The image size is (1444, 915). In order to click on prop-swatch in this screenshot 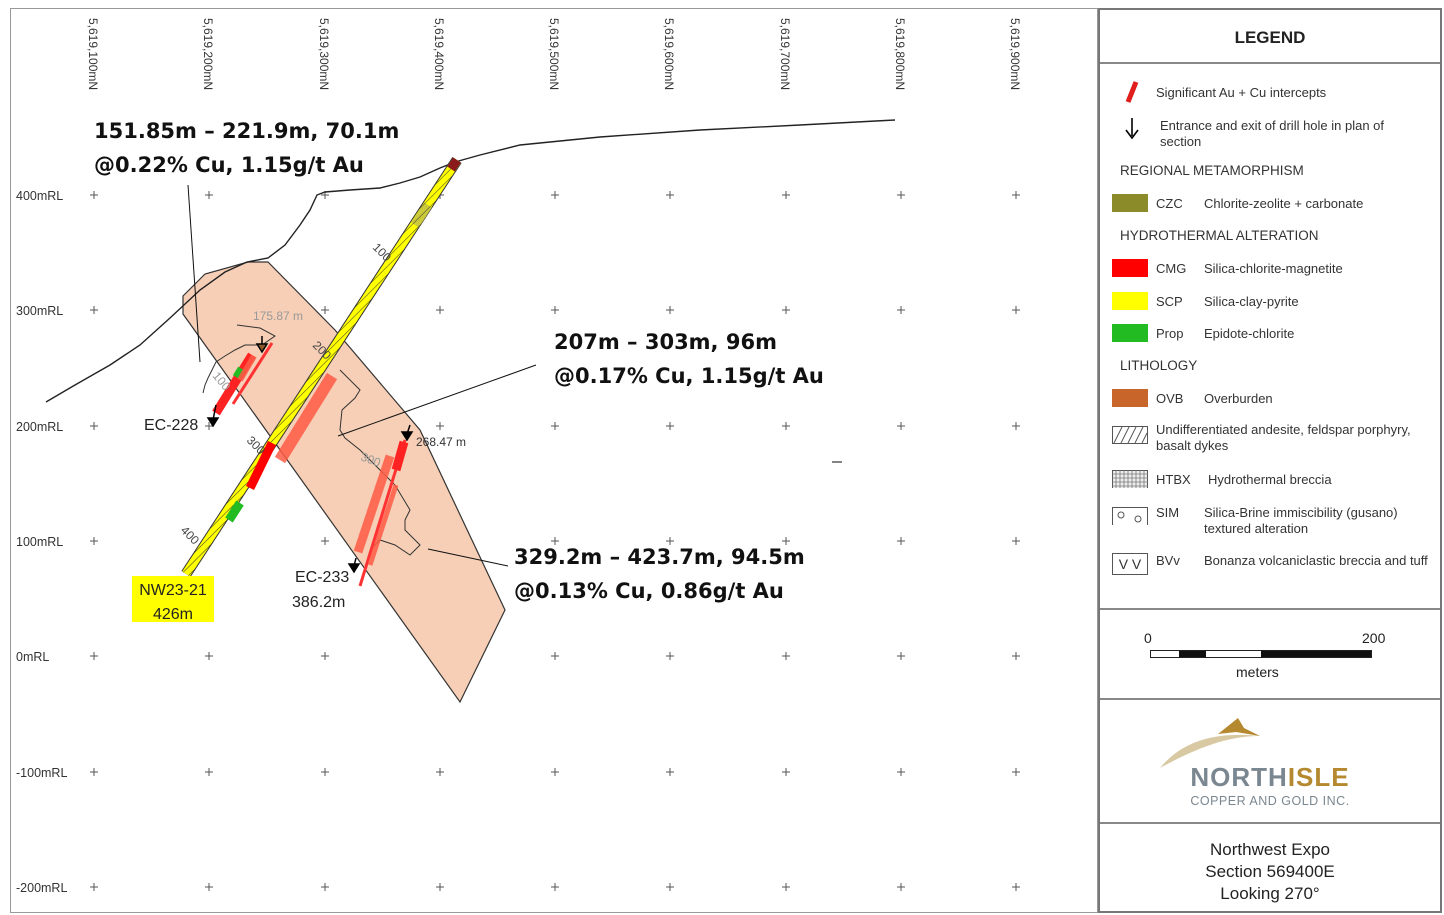, I will do `click(1130, 333)`.